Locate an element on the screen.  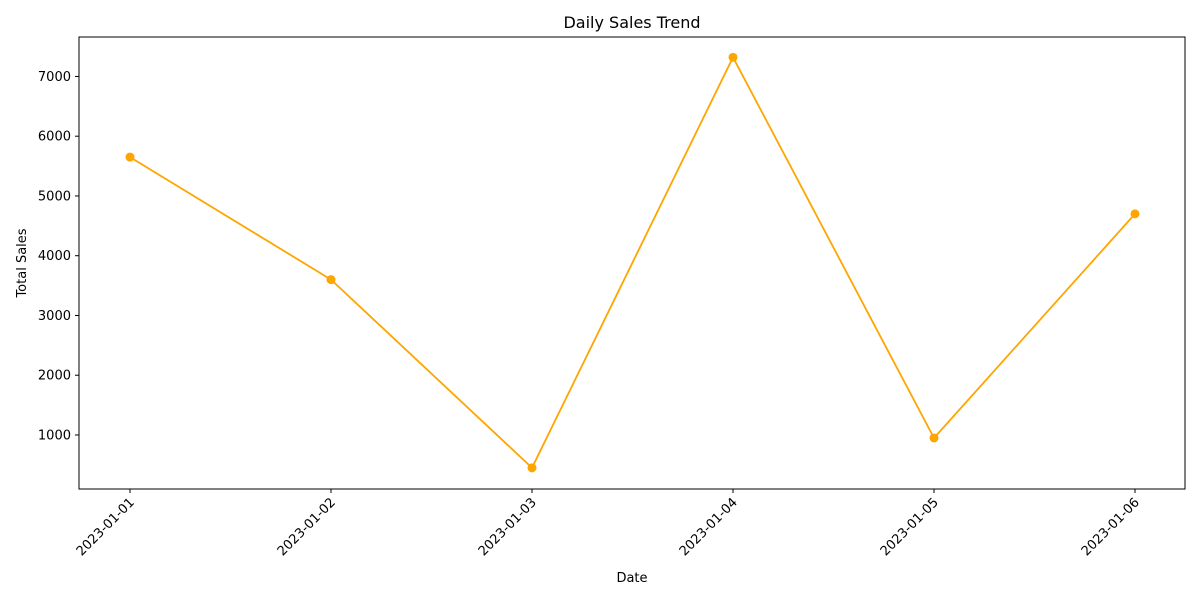
y-tick-label: 3000 is located at coordinates (54, 316).